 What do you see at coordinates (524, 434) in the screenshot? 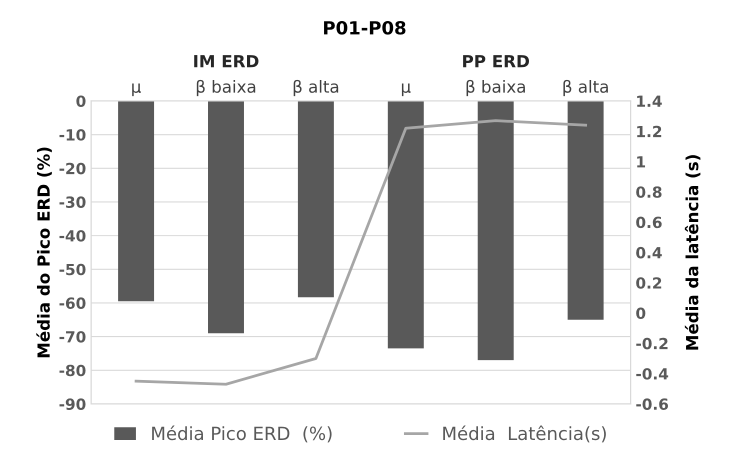
I see `legend-label: Média Latência(s)` at bounding box center [524, 434].